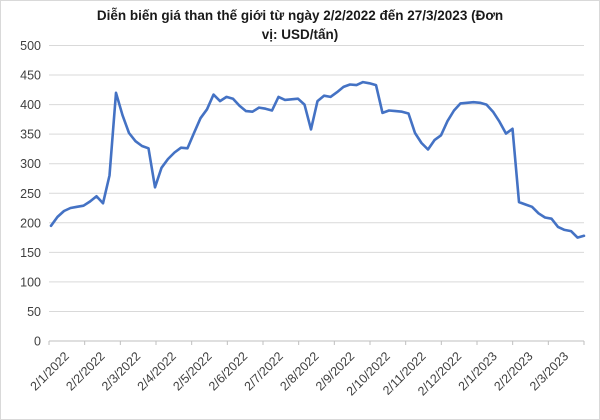 This screenshot has width=600, height=420. Describe the element at coordinates (30, 164) in the screenshot. I see `y-tick-label: 300` at that location.